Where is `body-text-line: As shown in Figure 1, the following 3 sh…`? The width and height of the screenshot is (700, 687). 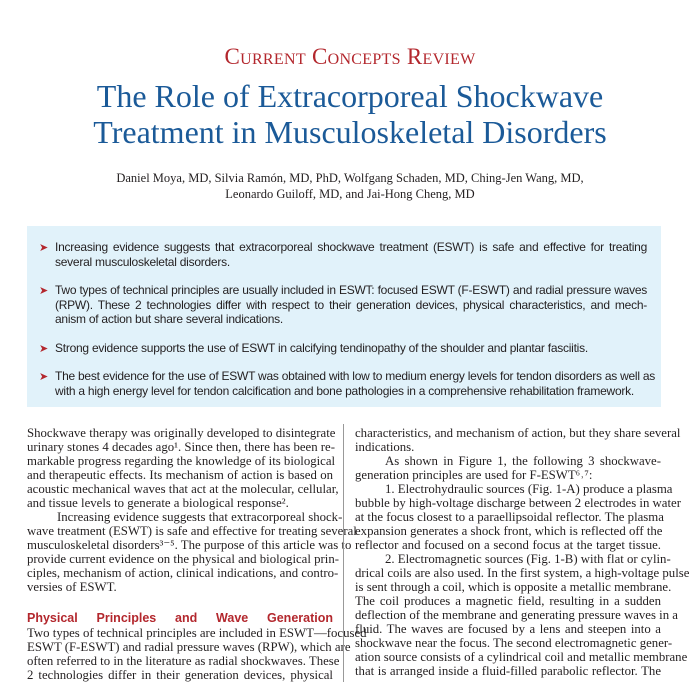
body-text-line: As shown in Figure 1, the following 3 sh… is located at coordinates (523, 461).